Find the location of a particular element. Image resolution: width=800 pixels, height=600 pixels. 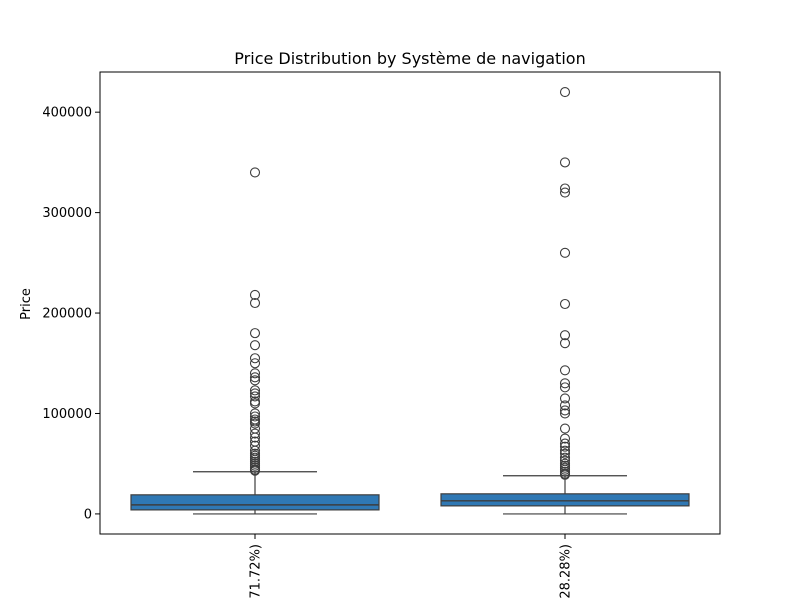

y-axis-label: Price is located at coordinates (26, 304).